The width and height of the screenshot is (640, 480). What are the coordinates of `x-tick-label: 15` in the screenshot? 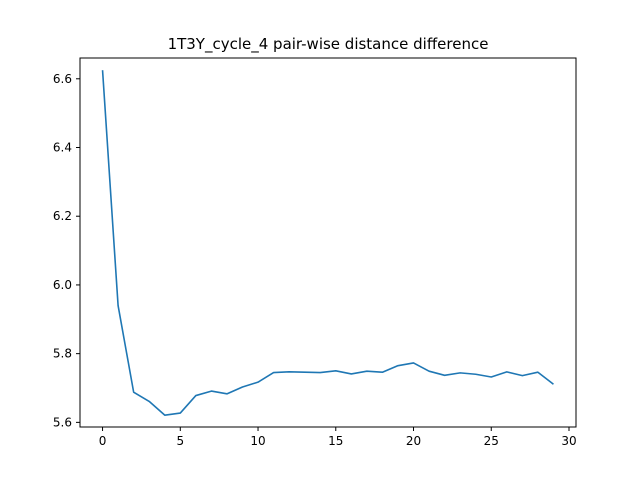 It's located at (335, 441).